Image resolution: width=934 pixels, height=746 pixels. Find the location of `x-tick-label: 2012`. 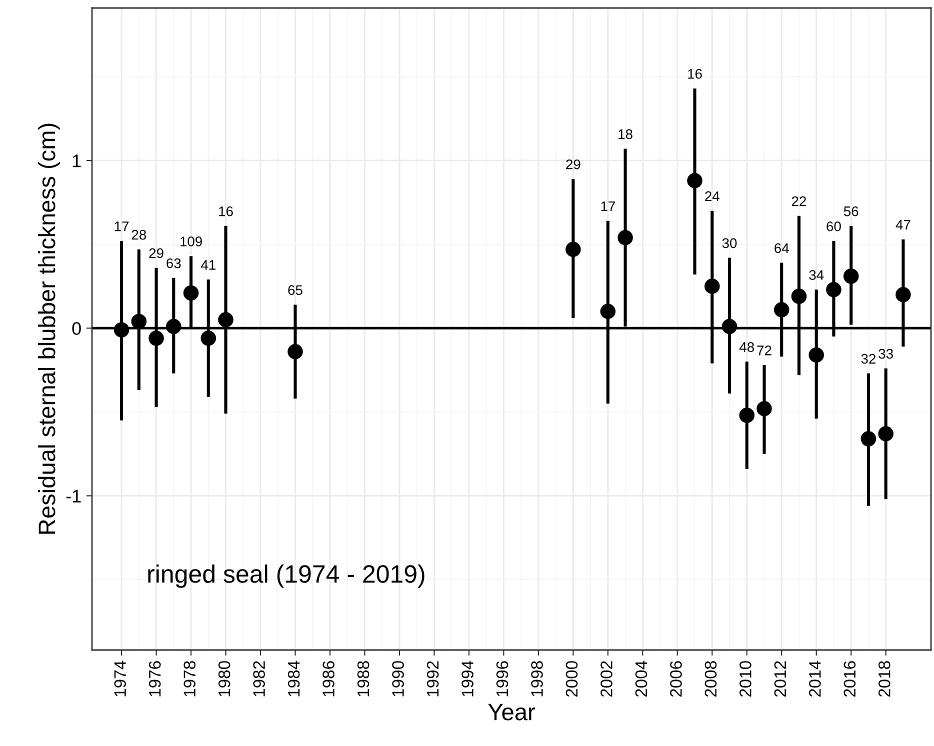

x-tick-label: 2012 is located at coordinates (780, 679).